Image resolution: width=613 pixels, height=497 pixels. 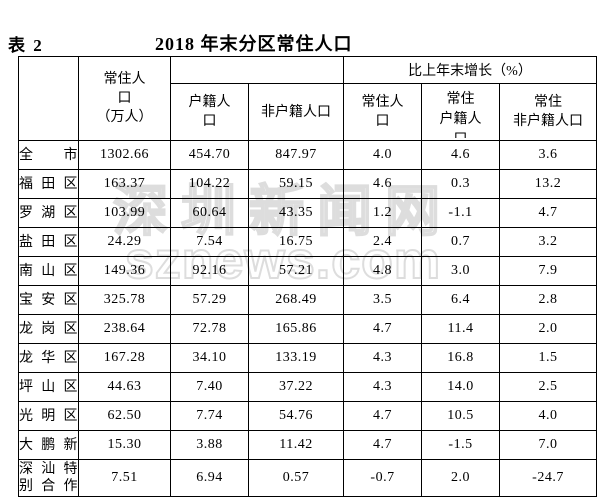 What do you see at coordinates (124, 213) in the screenshot?
I see `resident-population-cell: 103.99` at bounding box center [124, 213].